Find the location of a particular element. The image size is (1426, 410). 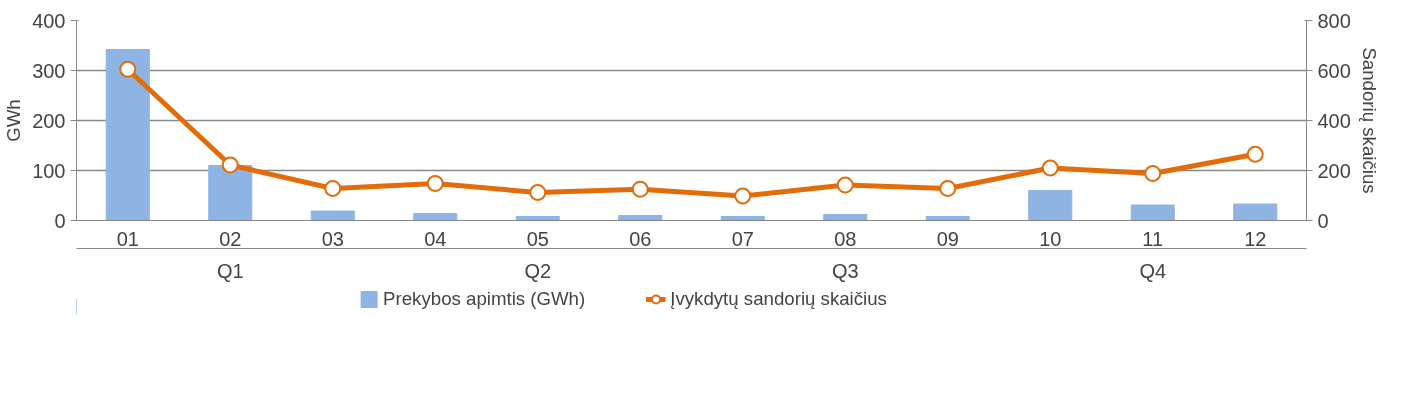

x-tick-label: 05 is located at coordinates (537, 238).